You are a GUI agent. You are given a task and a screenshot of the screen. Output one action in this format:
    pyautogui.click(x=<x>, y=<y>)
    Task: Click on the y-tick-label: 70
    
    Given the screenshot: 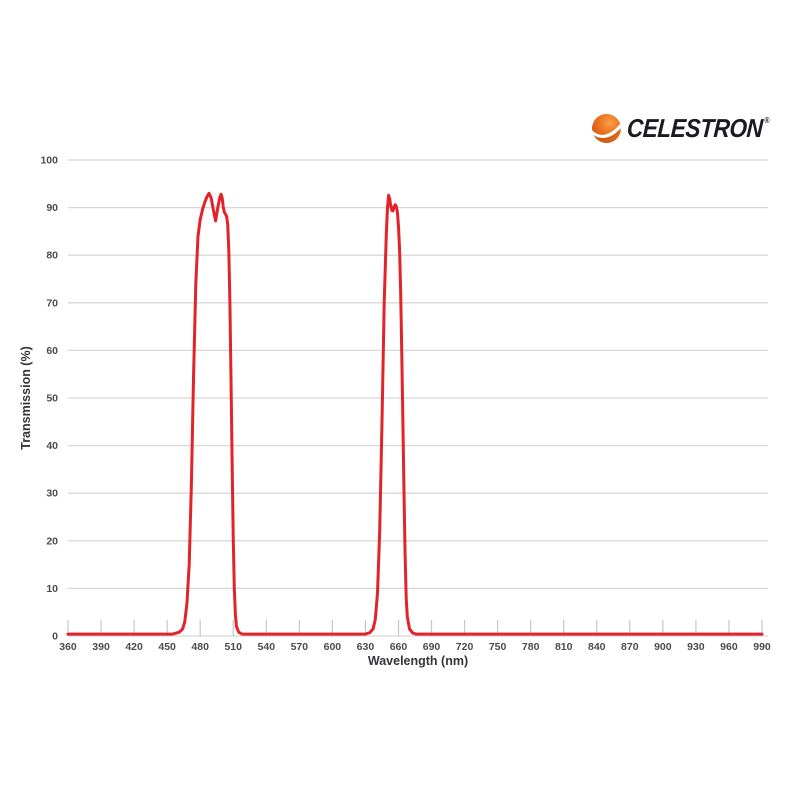 What is the action you would take?
    pyautogui.click(x=52, y=303)
    